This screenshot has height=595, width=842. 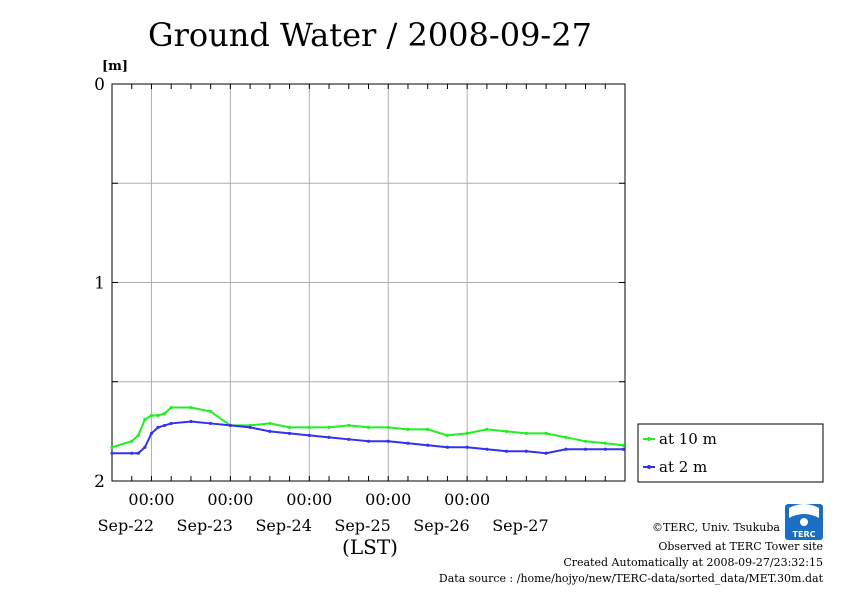 What do you see at coordinates (99, 284) in the screenshot?
I see `y-tick-label: 1` at bounding box center [99, 284].